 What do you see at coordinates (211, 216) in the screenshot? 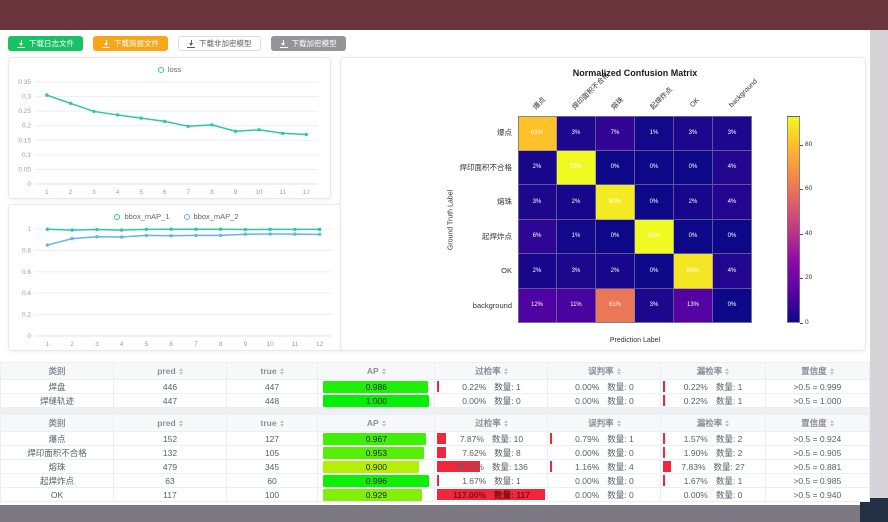
I see `legend-item-bbox_mAP_2: bbox_mAP_2` at bounding box center [211, 216].